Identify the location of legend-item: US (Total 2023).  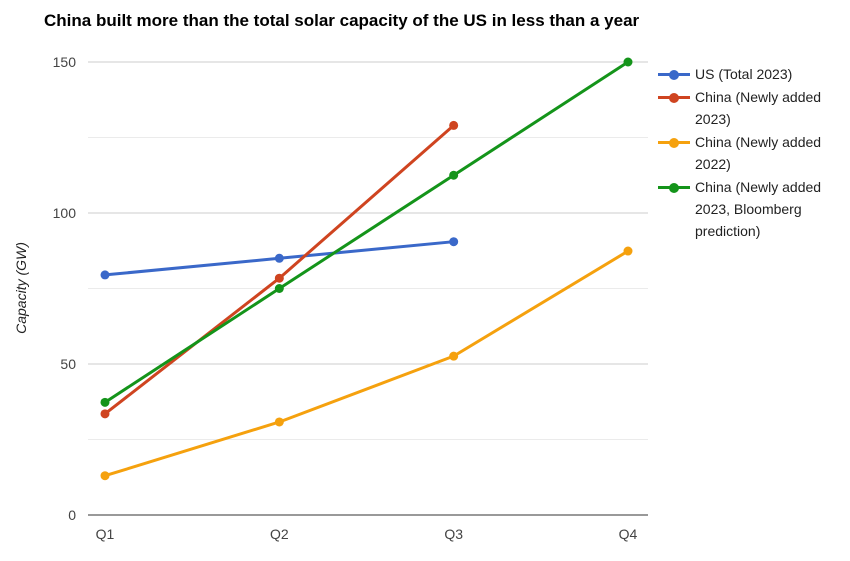
(753, 74).